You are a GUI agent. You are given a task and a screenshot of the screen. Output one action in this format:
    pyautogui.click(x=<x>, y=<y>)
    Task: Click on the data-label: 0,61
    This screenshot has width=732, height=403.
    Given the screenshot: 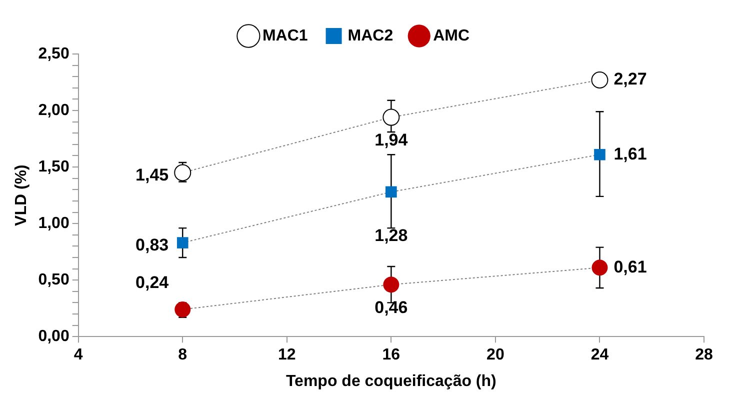 What is the action you would take?
    pyautogui.click(x=630, y=266)
    